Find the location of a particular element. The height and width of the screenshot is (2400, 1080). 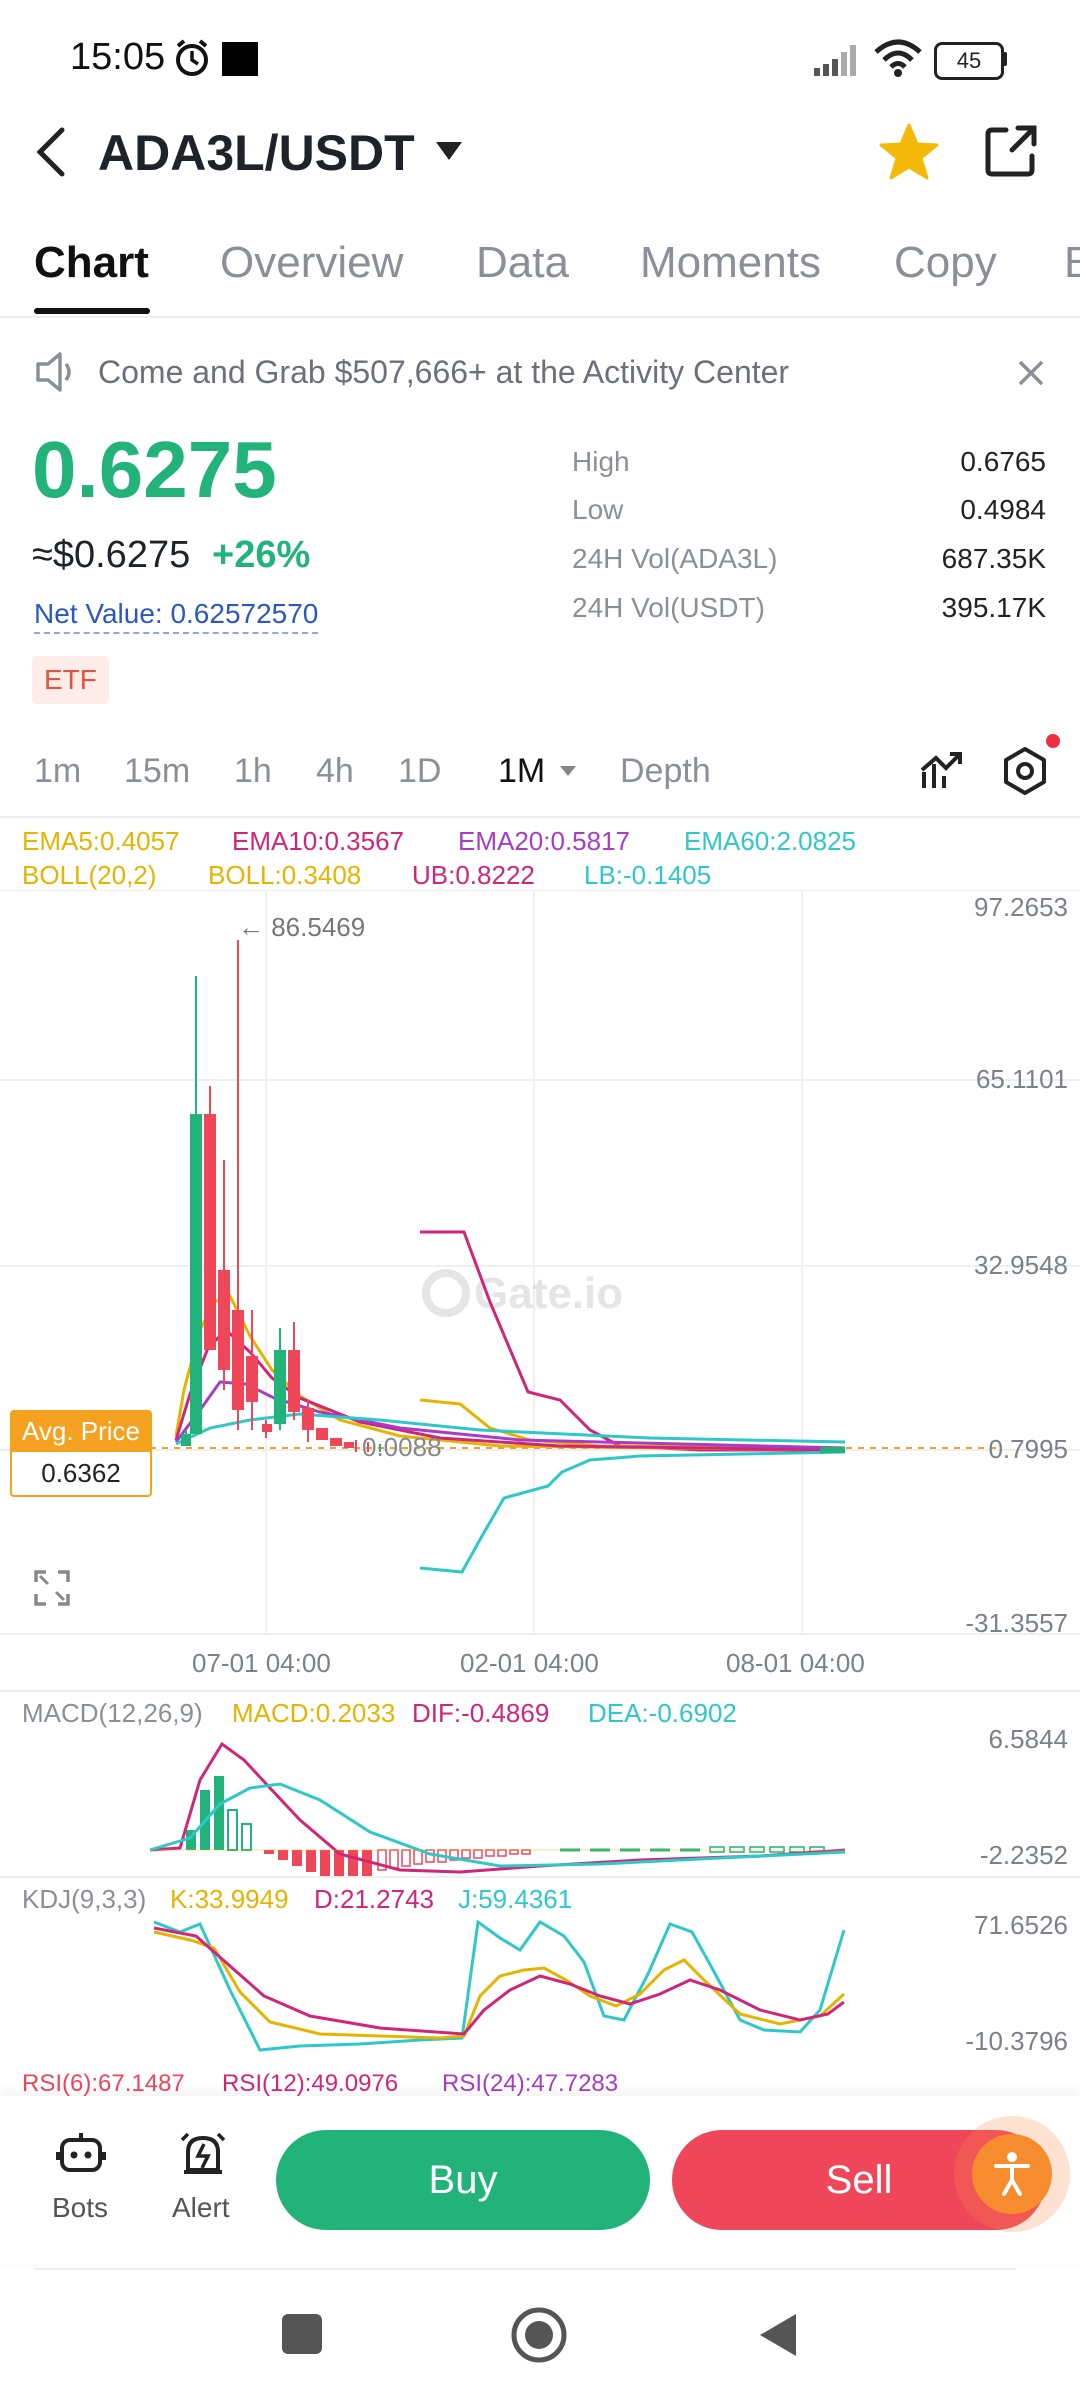

stat-value-vol-base: 687.35K is located at coordinates (993, 558).